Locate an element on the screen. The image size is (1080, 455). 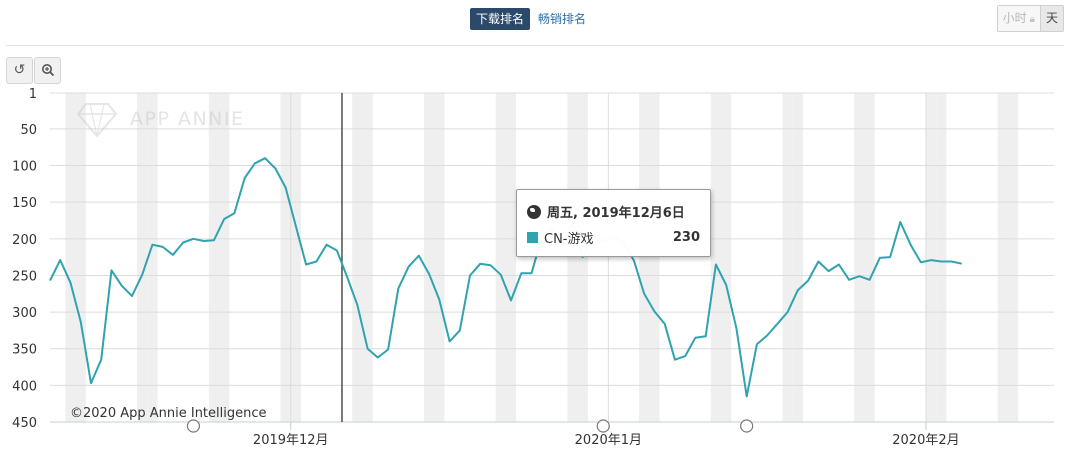
copyright-credit: ©2020 App Annie Intelligence is located at coordinates (168, 413).